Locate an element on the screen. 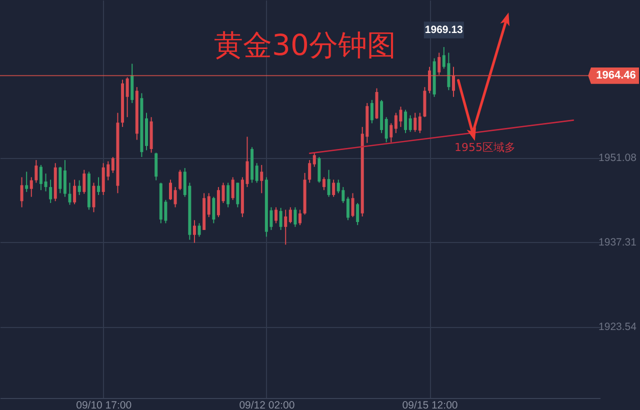 The height and width of the screenshot is (410, 640). annotation: 1969.13 is located at coordinates (444, 30).